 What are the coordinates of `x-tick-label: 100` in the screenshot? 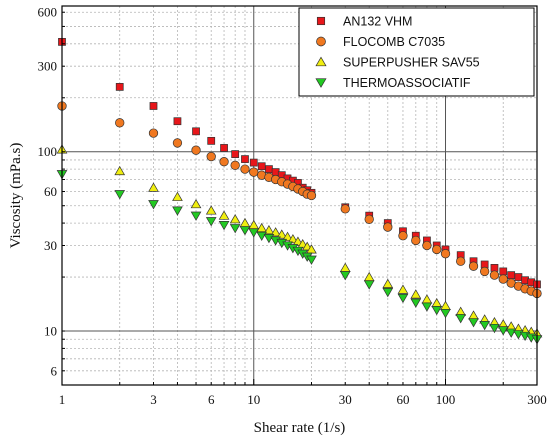 It's located at (446, 399).